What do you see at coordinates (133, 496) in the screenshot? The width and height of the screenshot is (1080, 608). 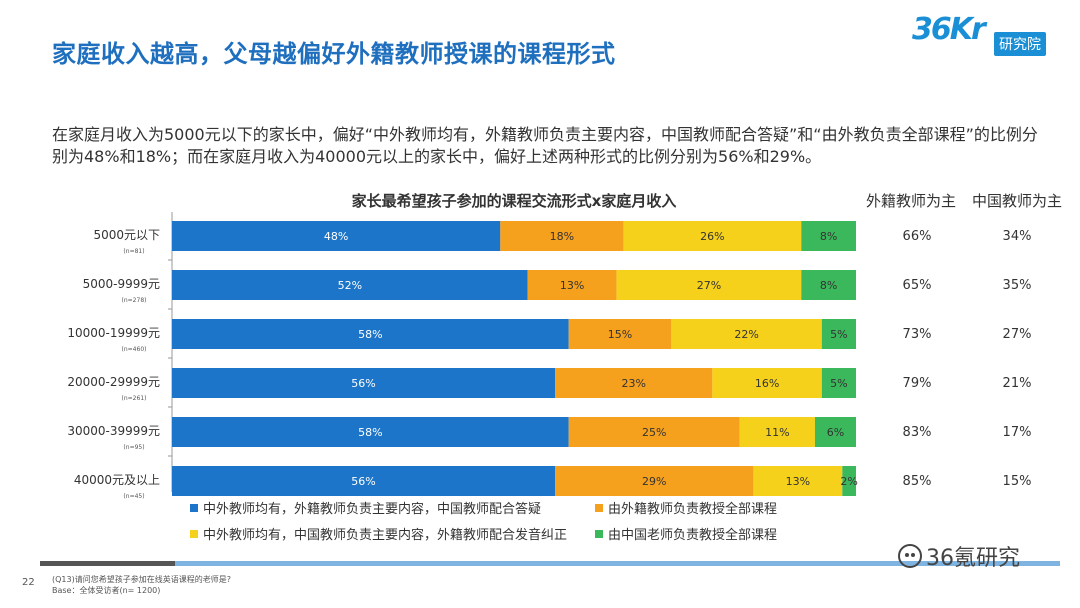 I see `sample-size-label: (n=45)` at bounding box center [133, 496].